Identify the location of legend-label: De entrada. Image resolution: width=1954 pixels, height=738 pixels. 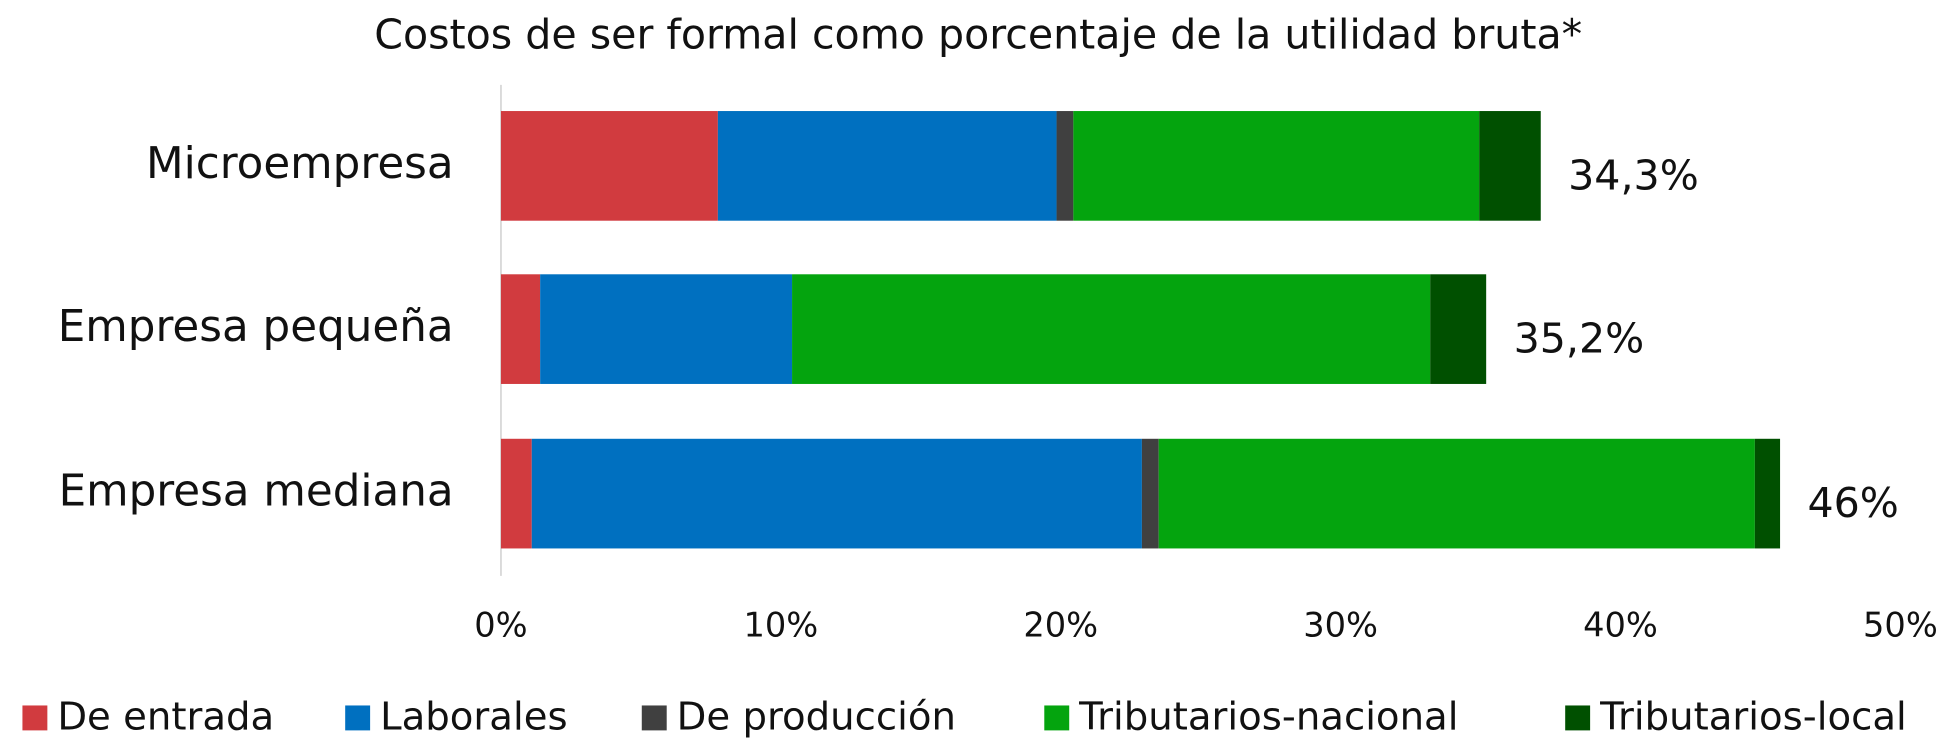
(165, 716).